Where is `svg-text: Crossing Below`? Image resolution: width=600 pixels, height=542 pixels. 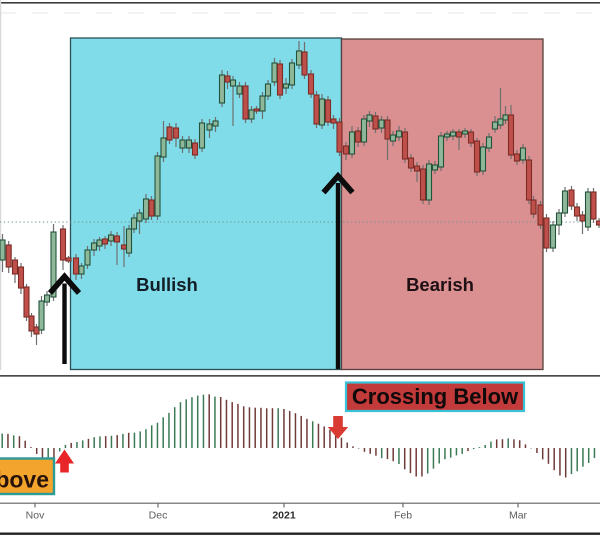
svg-text: Crossing Below is located at coordinates (435, 396).